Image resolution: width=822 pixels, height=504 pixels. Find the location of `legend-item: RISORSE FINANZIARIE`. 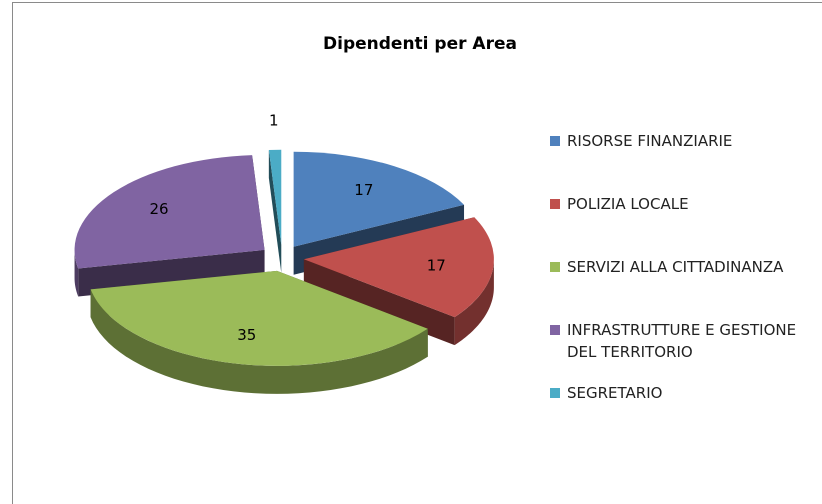

legend-item: RISORSE FINANZIARIE is located at coordinates (681, 161).